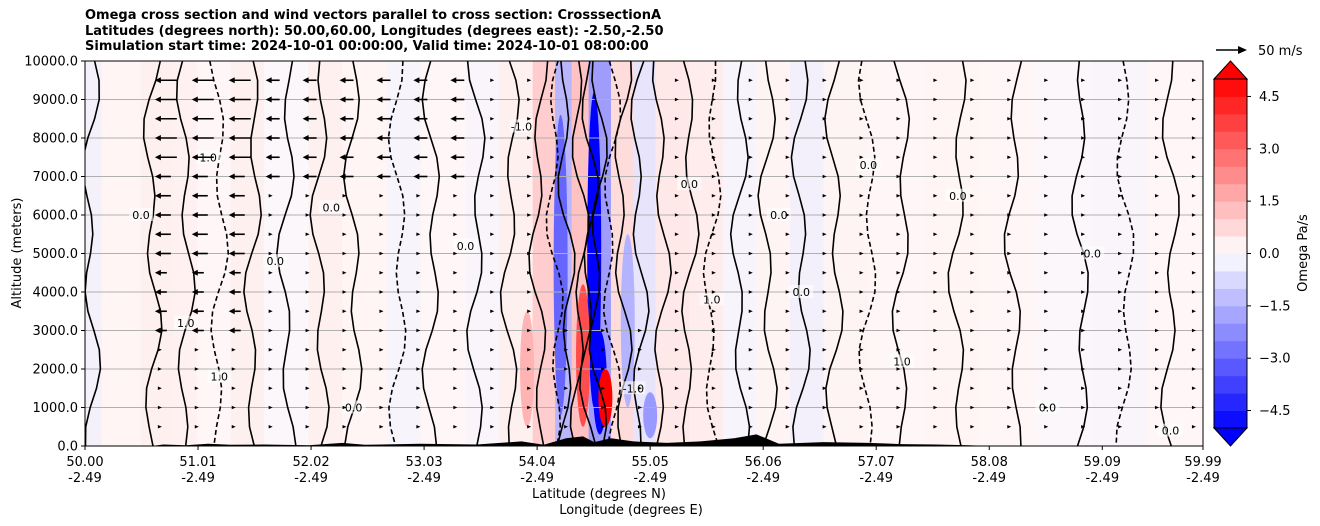 Image resolution: width=1320 pixels, height=526 pixels. What do you see at coordinates (763, 462) in the screenshot?
I see `x-tick-label-lat: 56.06` at bounding box center [763, 462].